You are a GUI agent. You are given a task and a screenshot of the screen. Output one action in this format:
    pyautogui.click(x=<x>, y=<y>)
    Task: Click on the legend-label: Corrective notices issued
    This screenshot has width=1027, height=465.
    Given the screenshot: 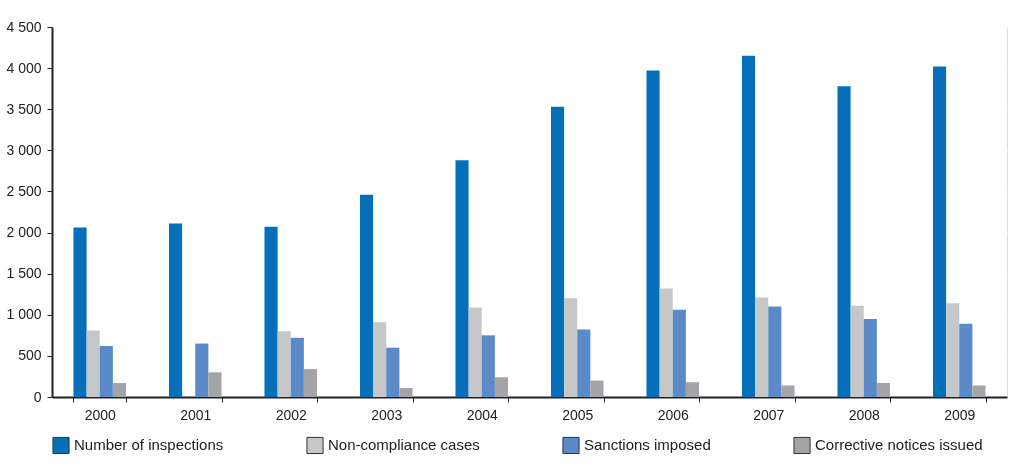 What is the action you would take?
    pyautogui.click(x=899, y=445)
    